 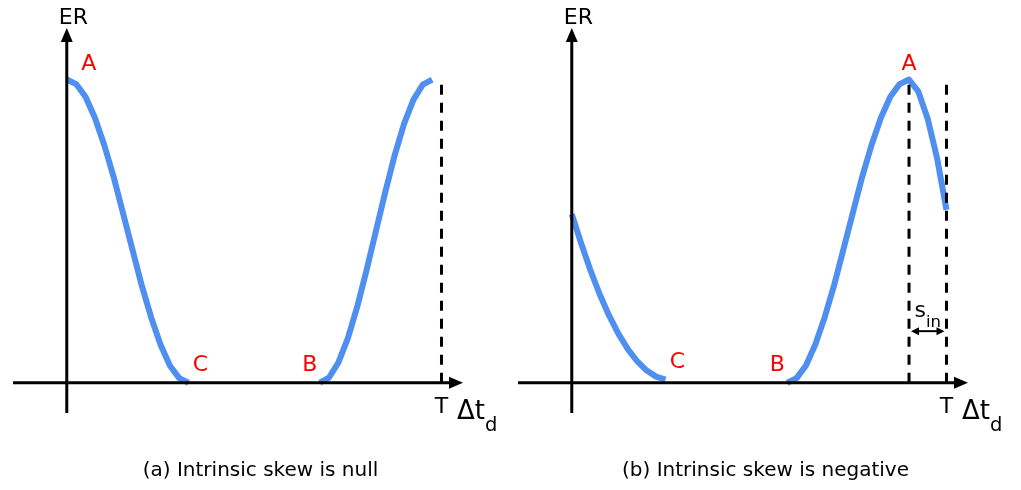 What do you see at coordinates (928, 314) in the screenshot?
I see `annotation: s$_{in}$` at bounding box center [928, 314].